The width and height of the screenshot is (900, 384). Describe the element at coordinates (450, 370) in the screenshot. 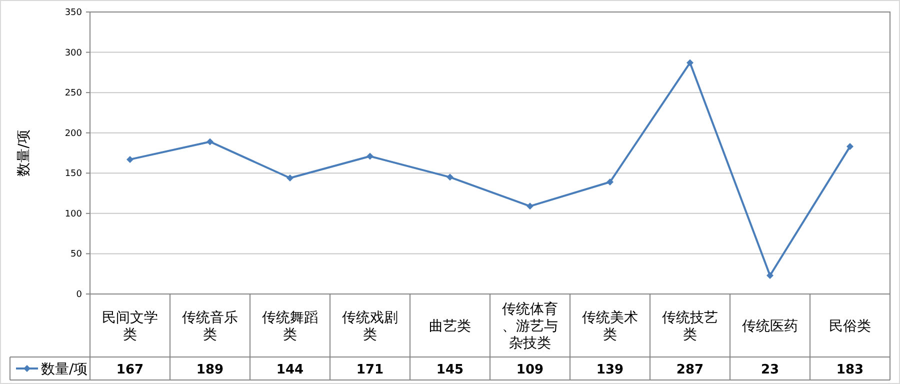

I see `data-label: 145` at that location.